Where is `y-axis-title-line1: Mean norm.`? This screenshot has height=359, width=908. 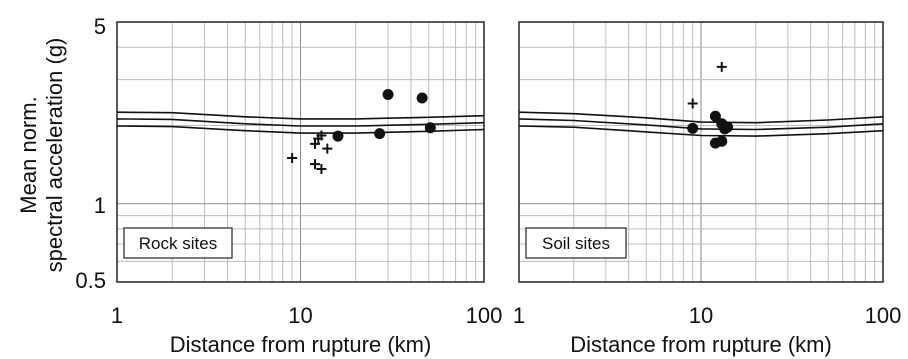 y-axis-title-line1: Mean norm. is located at coordinates (28, 154).